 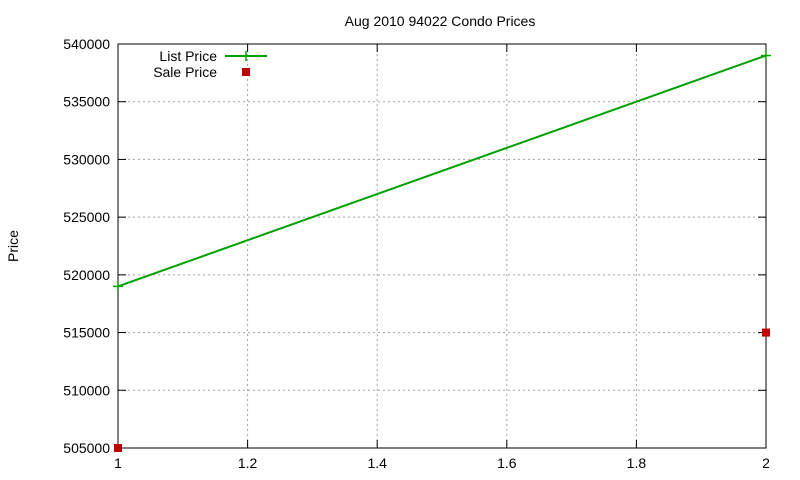 I want to click on legend-swatch-sale-price, so click(x=246, y=72).